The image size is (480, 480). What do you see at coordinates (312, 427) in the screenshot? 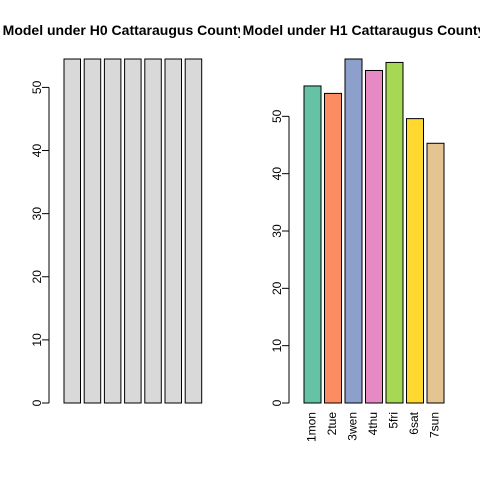
I see `category-label-1mon: 1mon` at bounding box center [312, 427].